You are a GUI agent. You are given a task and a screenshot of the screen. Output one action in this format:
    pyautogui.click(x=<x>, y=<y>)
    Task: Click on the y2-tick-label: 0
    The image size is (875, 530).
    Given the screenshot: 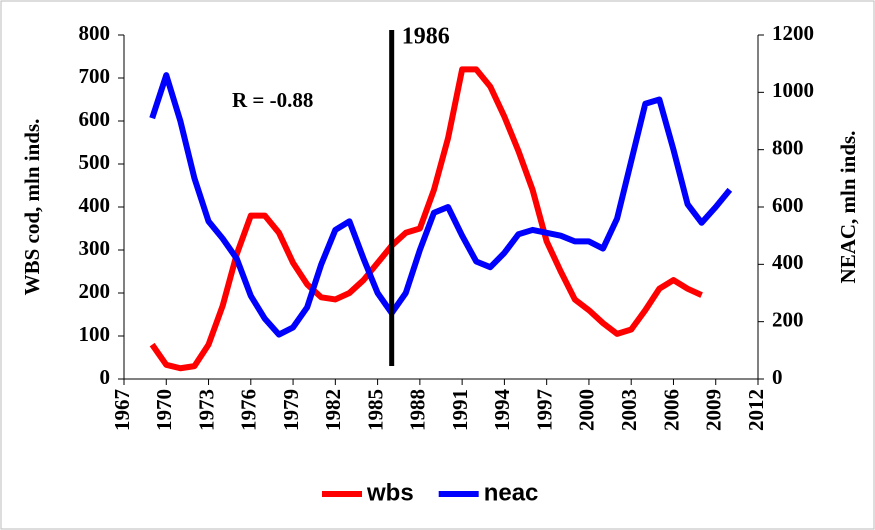 What is the action you would take?
    pyautogui.click(x=777, y=377)
    